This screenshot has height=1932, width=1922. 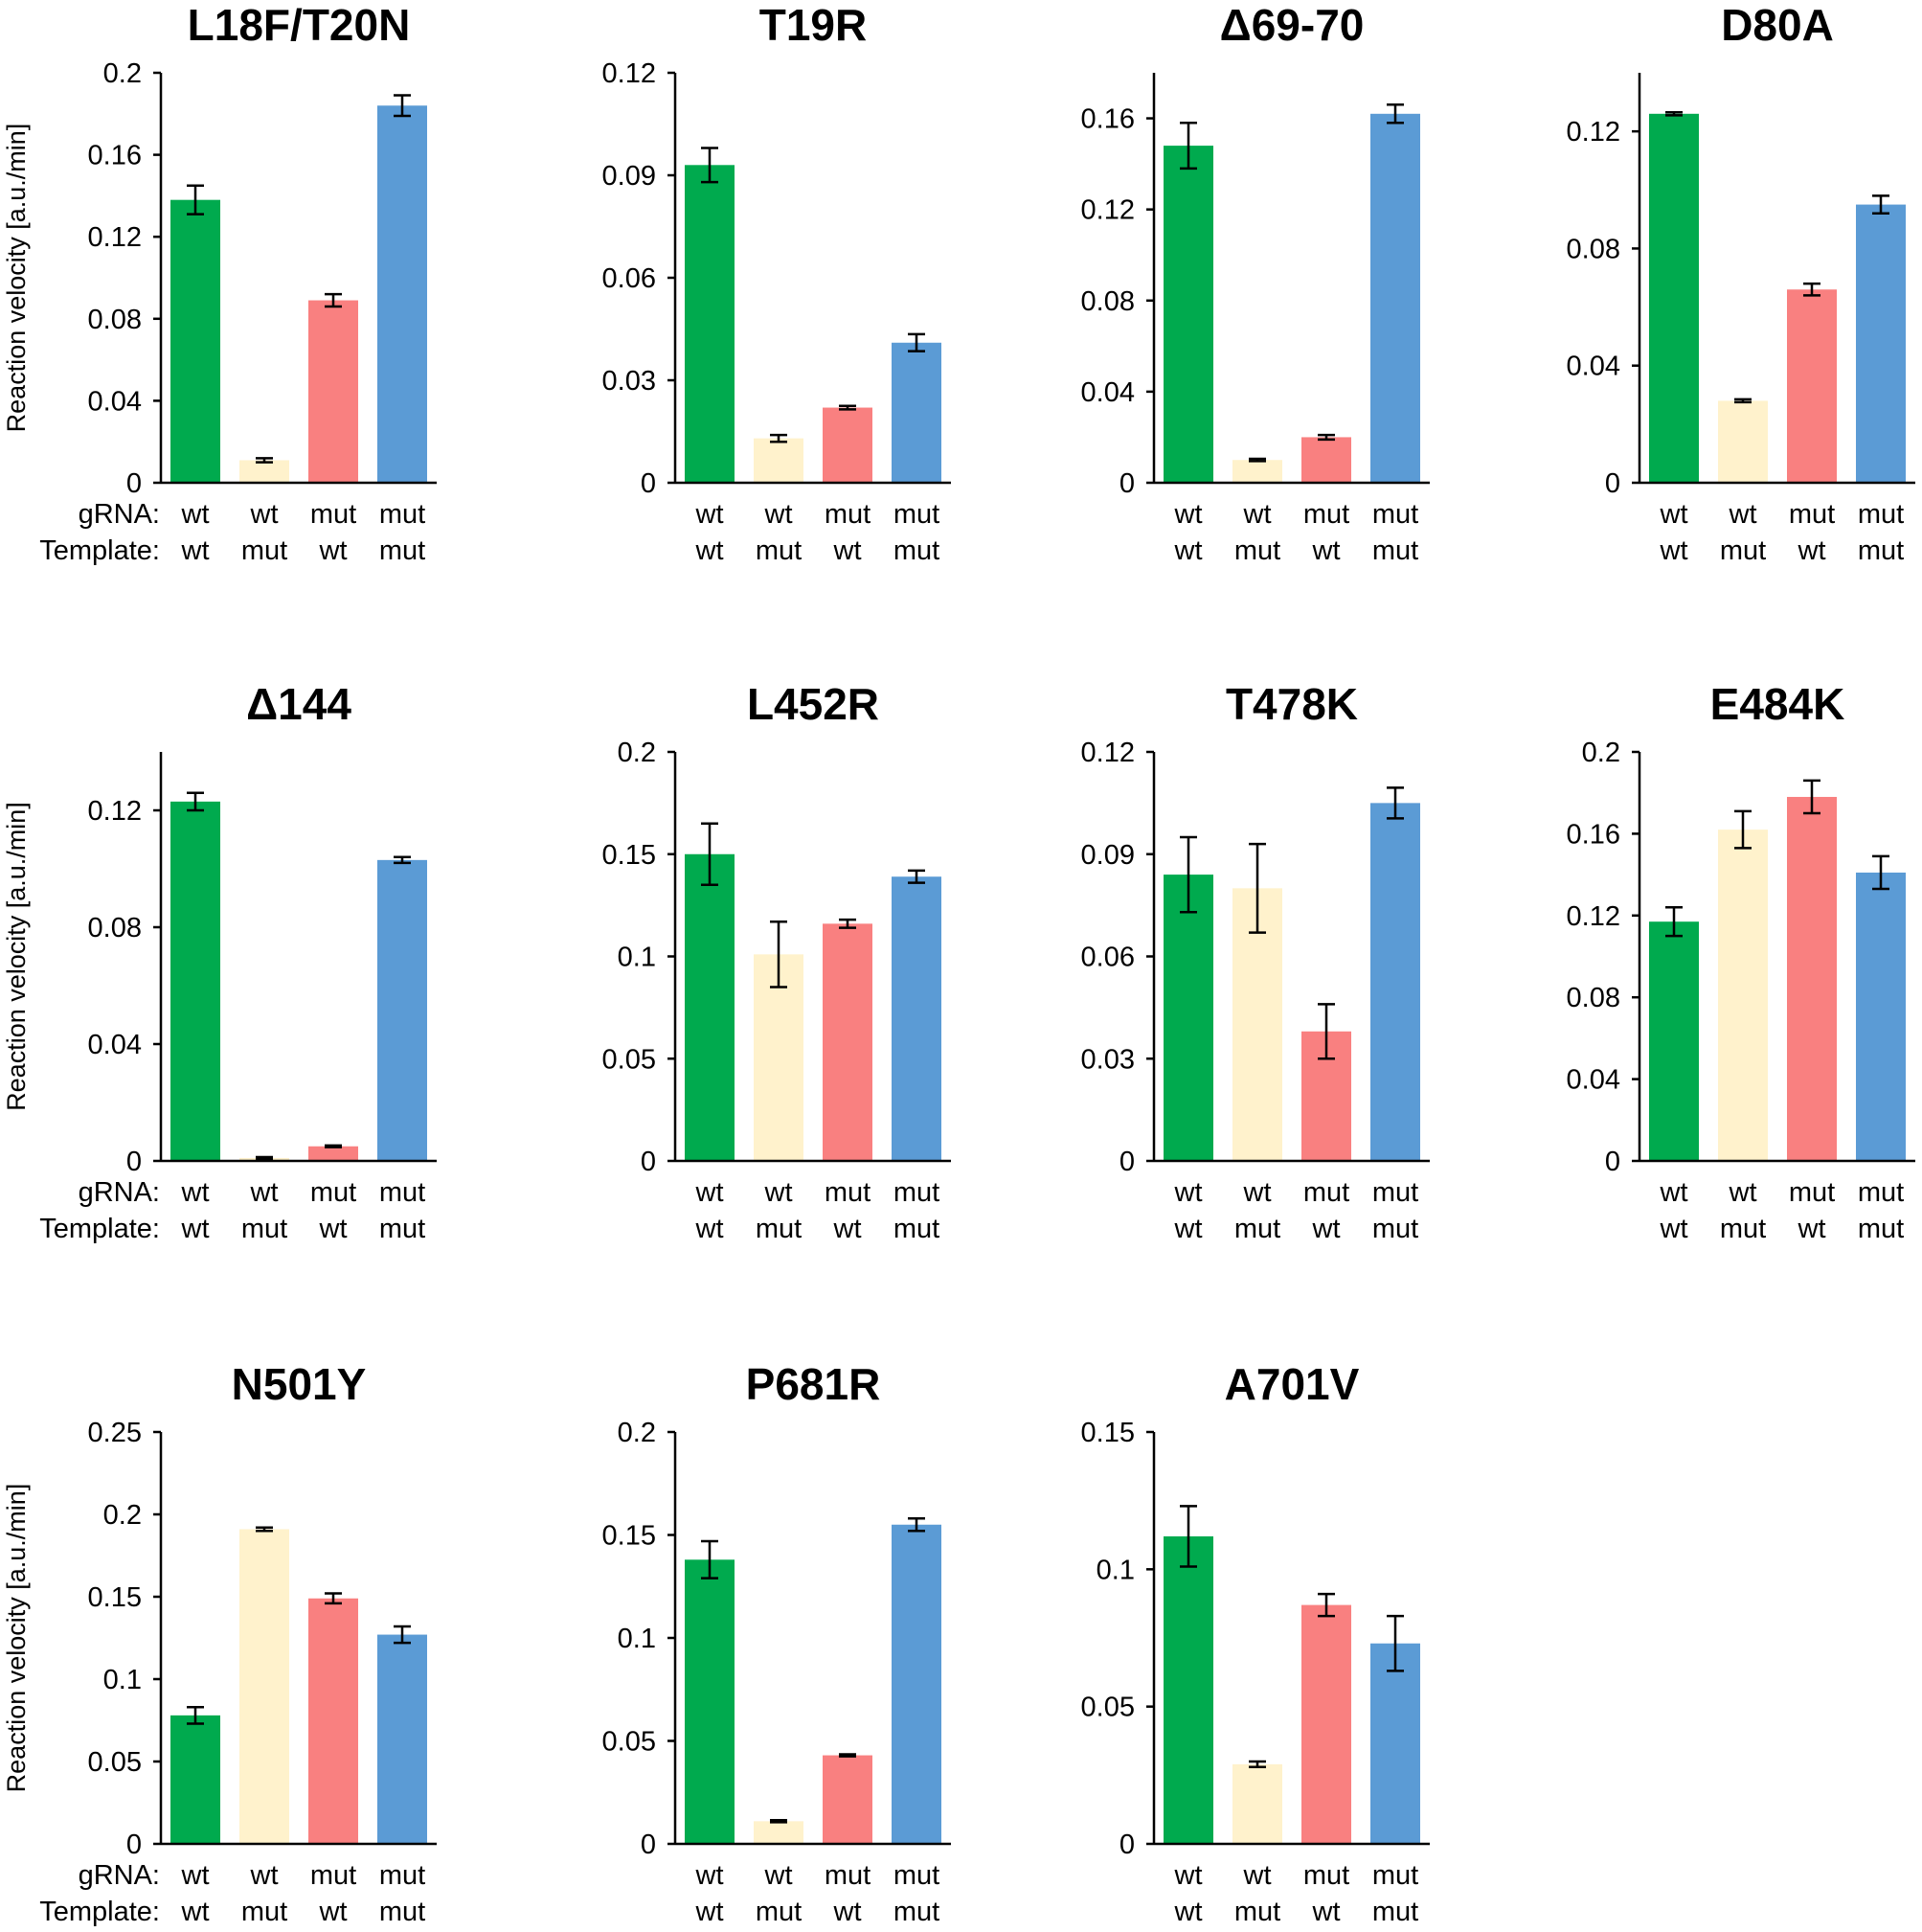 What do you see at coordinates (629, 381) in the screenshot?
I see `y-tick-label: 0.03` at bounding box center [629, 381].